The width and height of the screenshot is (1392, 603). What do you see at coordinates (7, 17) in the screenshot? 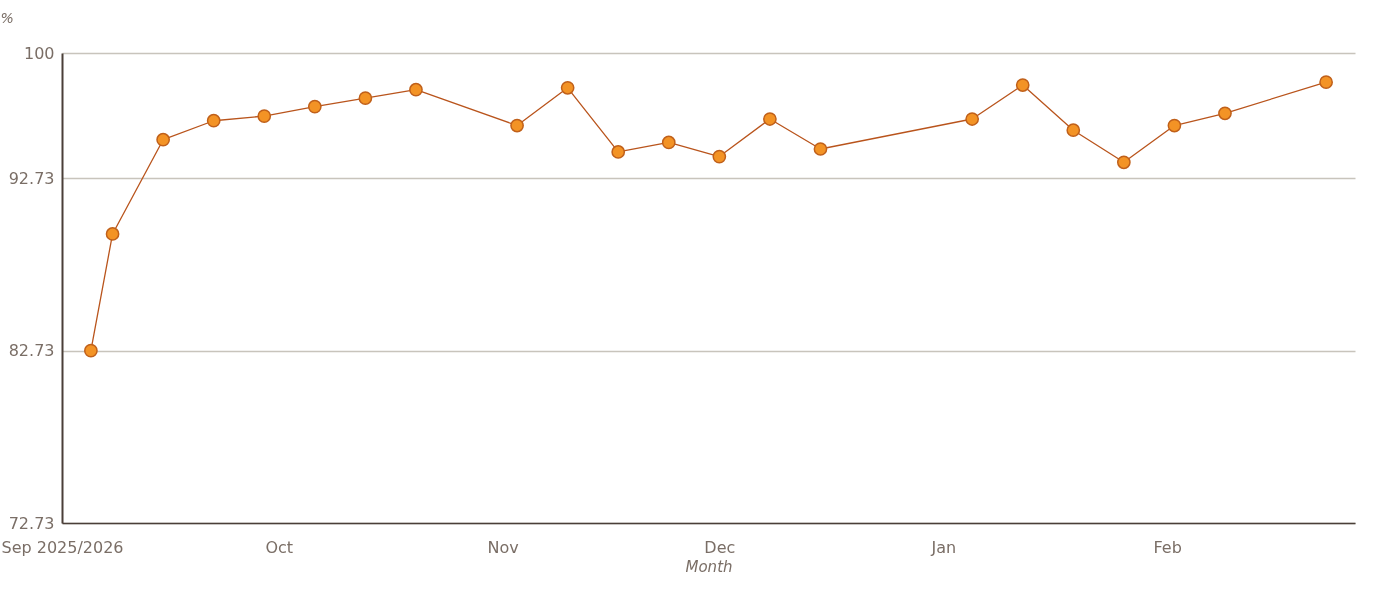
I see `y-axis-title: %` at bounding box center [7, 17].